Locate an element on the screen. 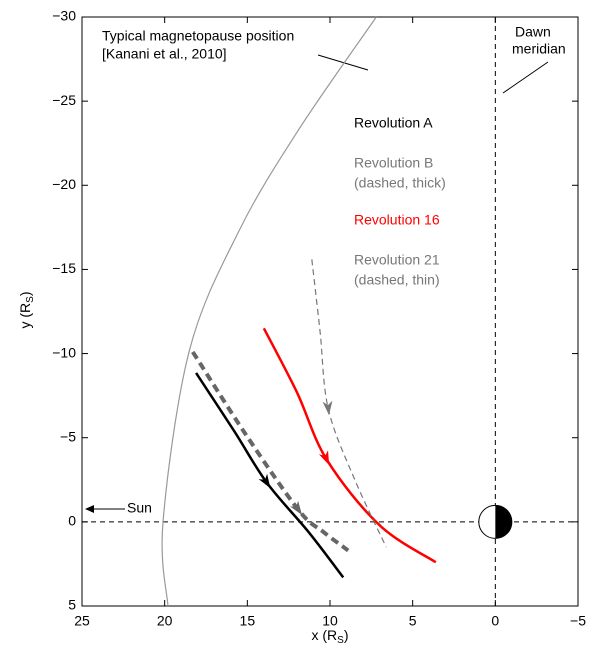 The width and height of the screenshot is (598, 654). y-tick-label: −15 is located at coordinates (64, 268).